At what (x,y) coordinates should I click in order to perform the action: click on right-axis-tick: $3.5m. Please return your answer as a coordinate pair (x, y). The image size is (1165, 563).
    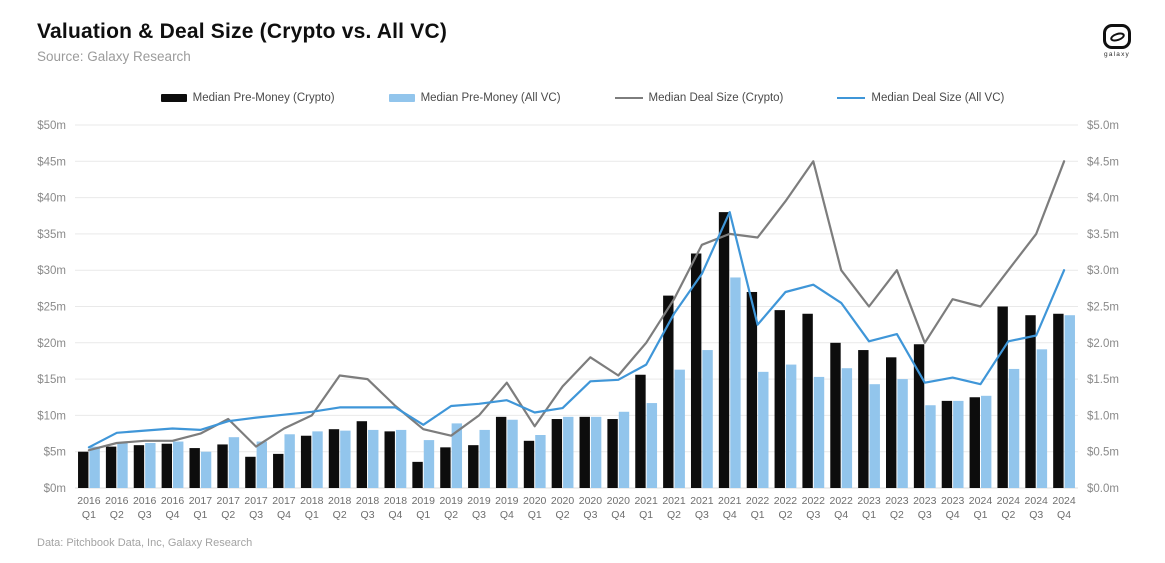
    Looking at the image, I should click on (1103, 235).